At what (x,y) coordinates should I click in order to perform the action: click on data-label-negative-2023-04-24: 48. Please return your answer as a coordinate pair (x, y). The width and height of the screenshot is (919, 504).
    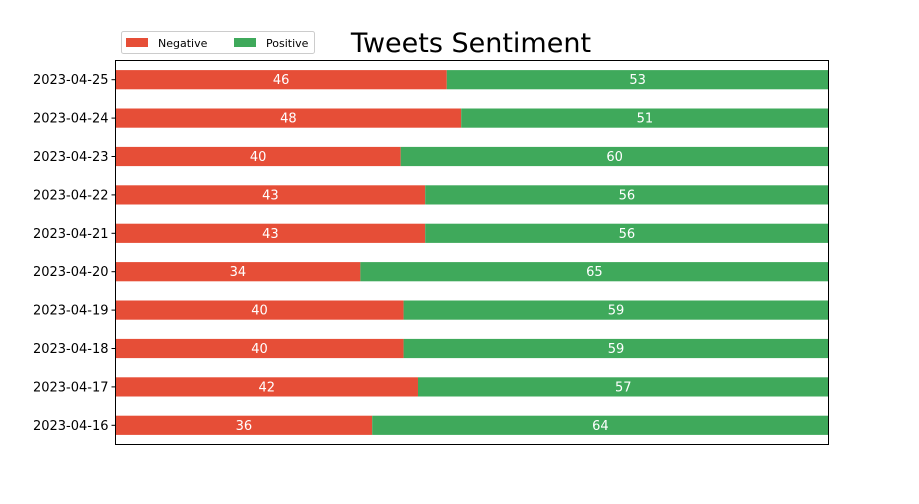
    Looking at the image, I should click on (288, 119).